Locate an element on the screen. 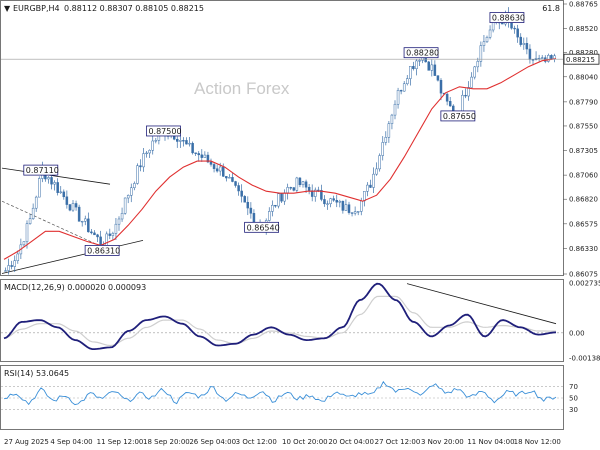 Image resolution: width=600 pixels, height=450 pixels. price-tick-label: 0.87790 is located at coordinates (583, 102).